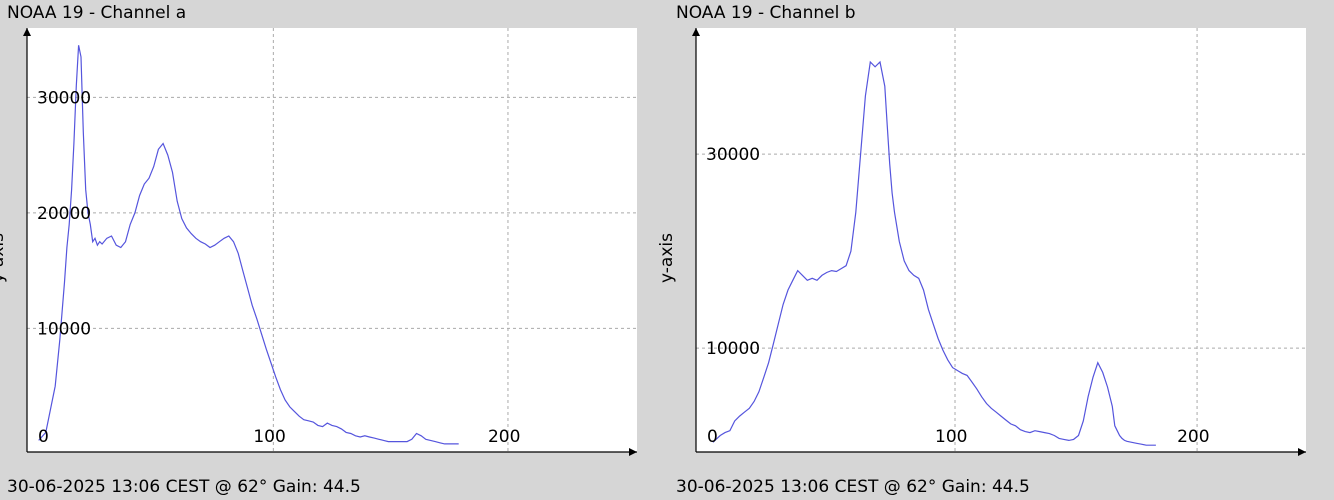 Image resolution: width=1334 pixels, height=500 pixels. Describe the element at coordinates (766, 13) in the screenshot. I see `chart-title: NOAA 19 - Channel b` at that location.